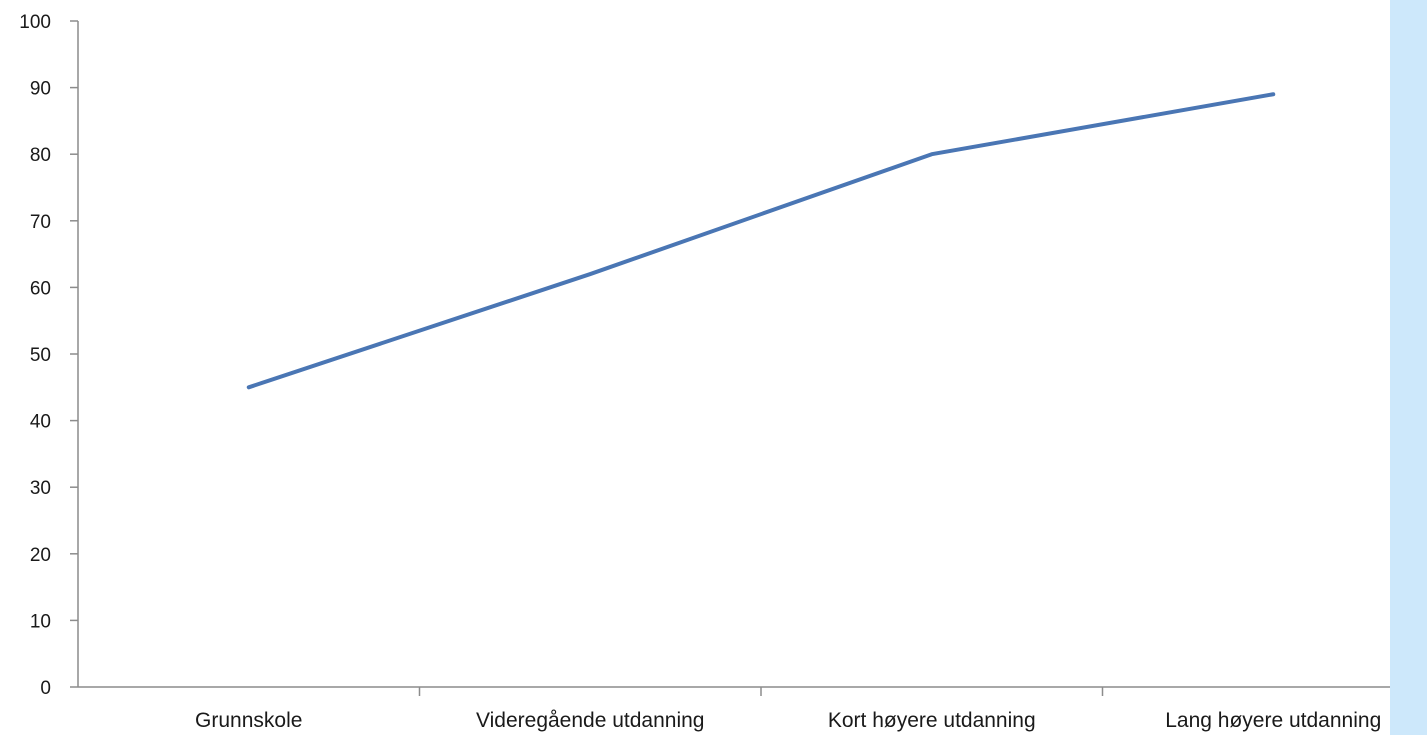 Image resolution: width=1427 pixels, height=735 pixels. What do you see at coordinates (932, 720) in the screenshot?
I see `x-category-label: Kort høyere utdanning` at bounding box center [932, 720].